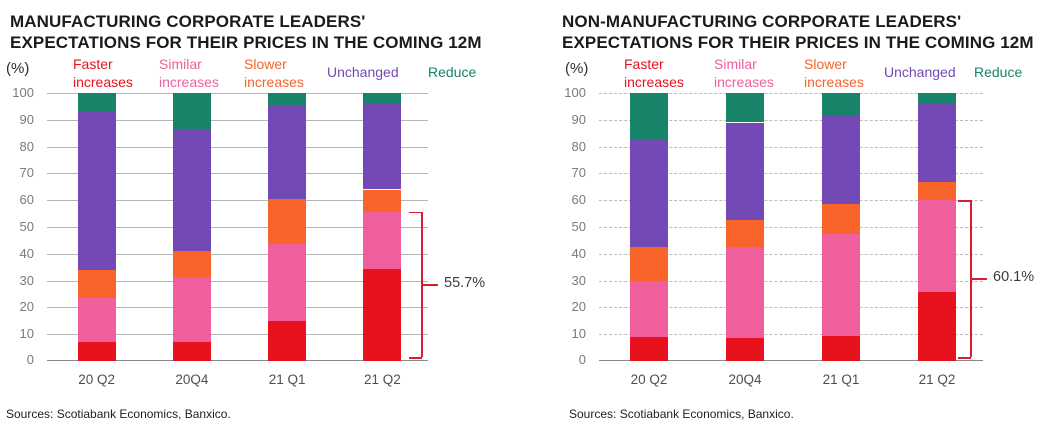 This screenshot has height=435, width=1063. Describe the element at coordinates (762, 21) in the screenshot. I see `chart-title-line1: NON-MANUFACTURING CORPORATE LEADERS'` at that location.